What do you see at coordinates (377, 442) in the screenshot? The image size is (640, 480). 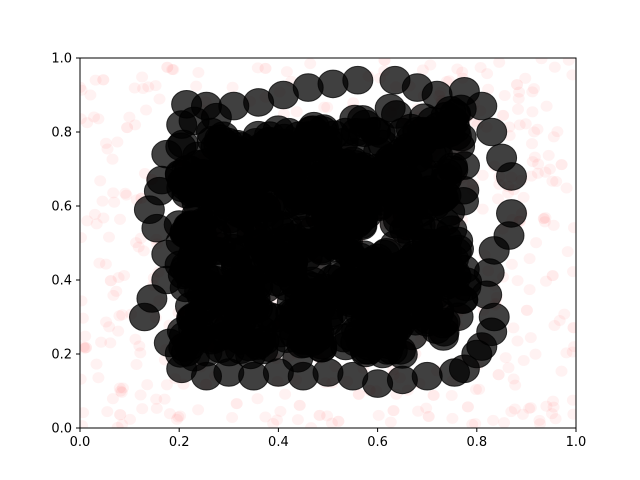 I see `x-tick-label: 0.6` at bounding box center [377, 442].